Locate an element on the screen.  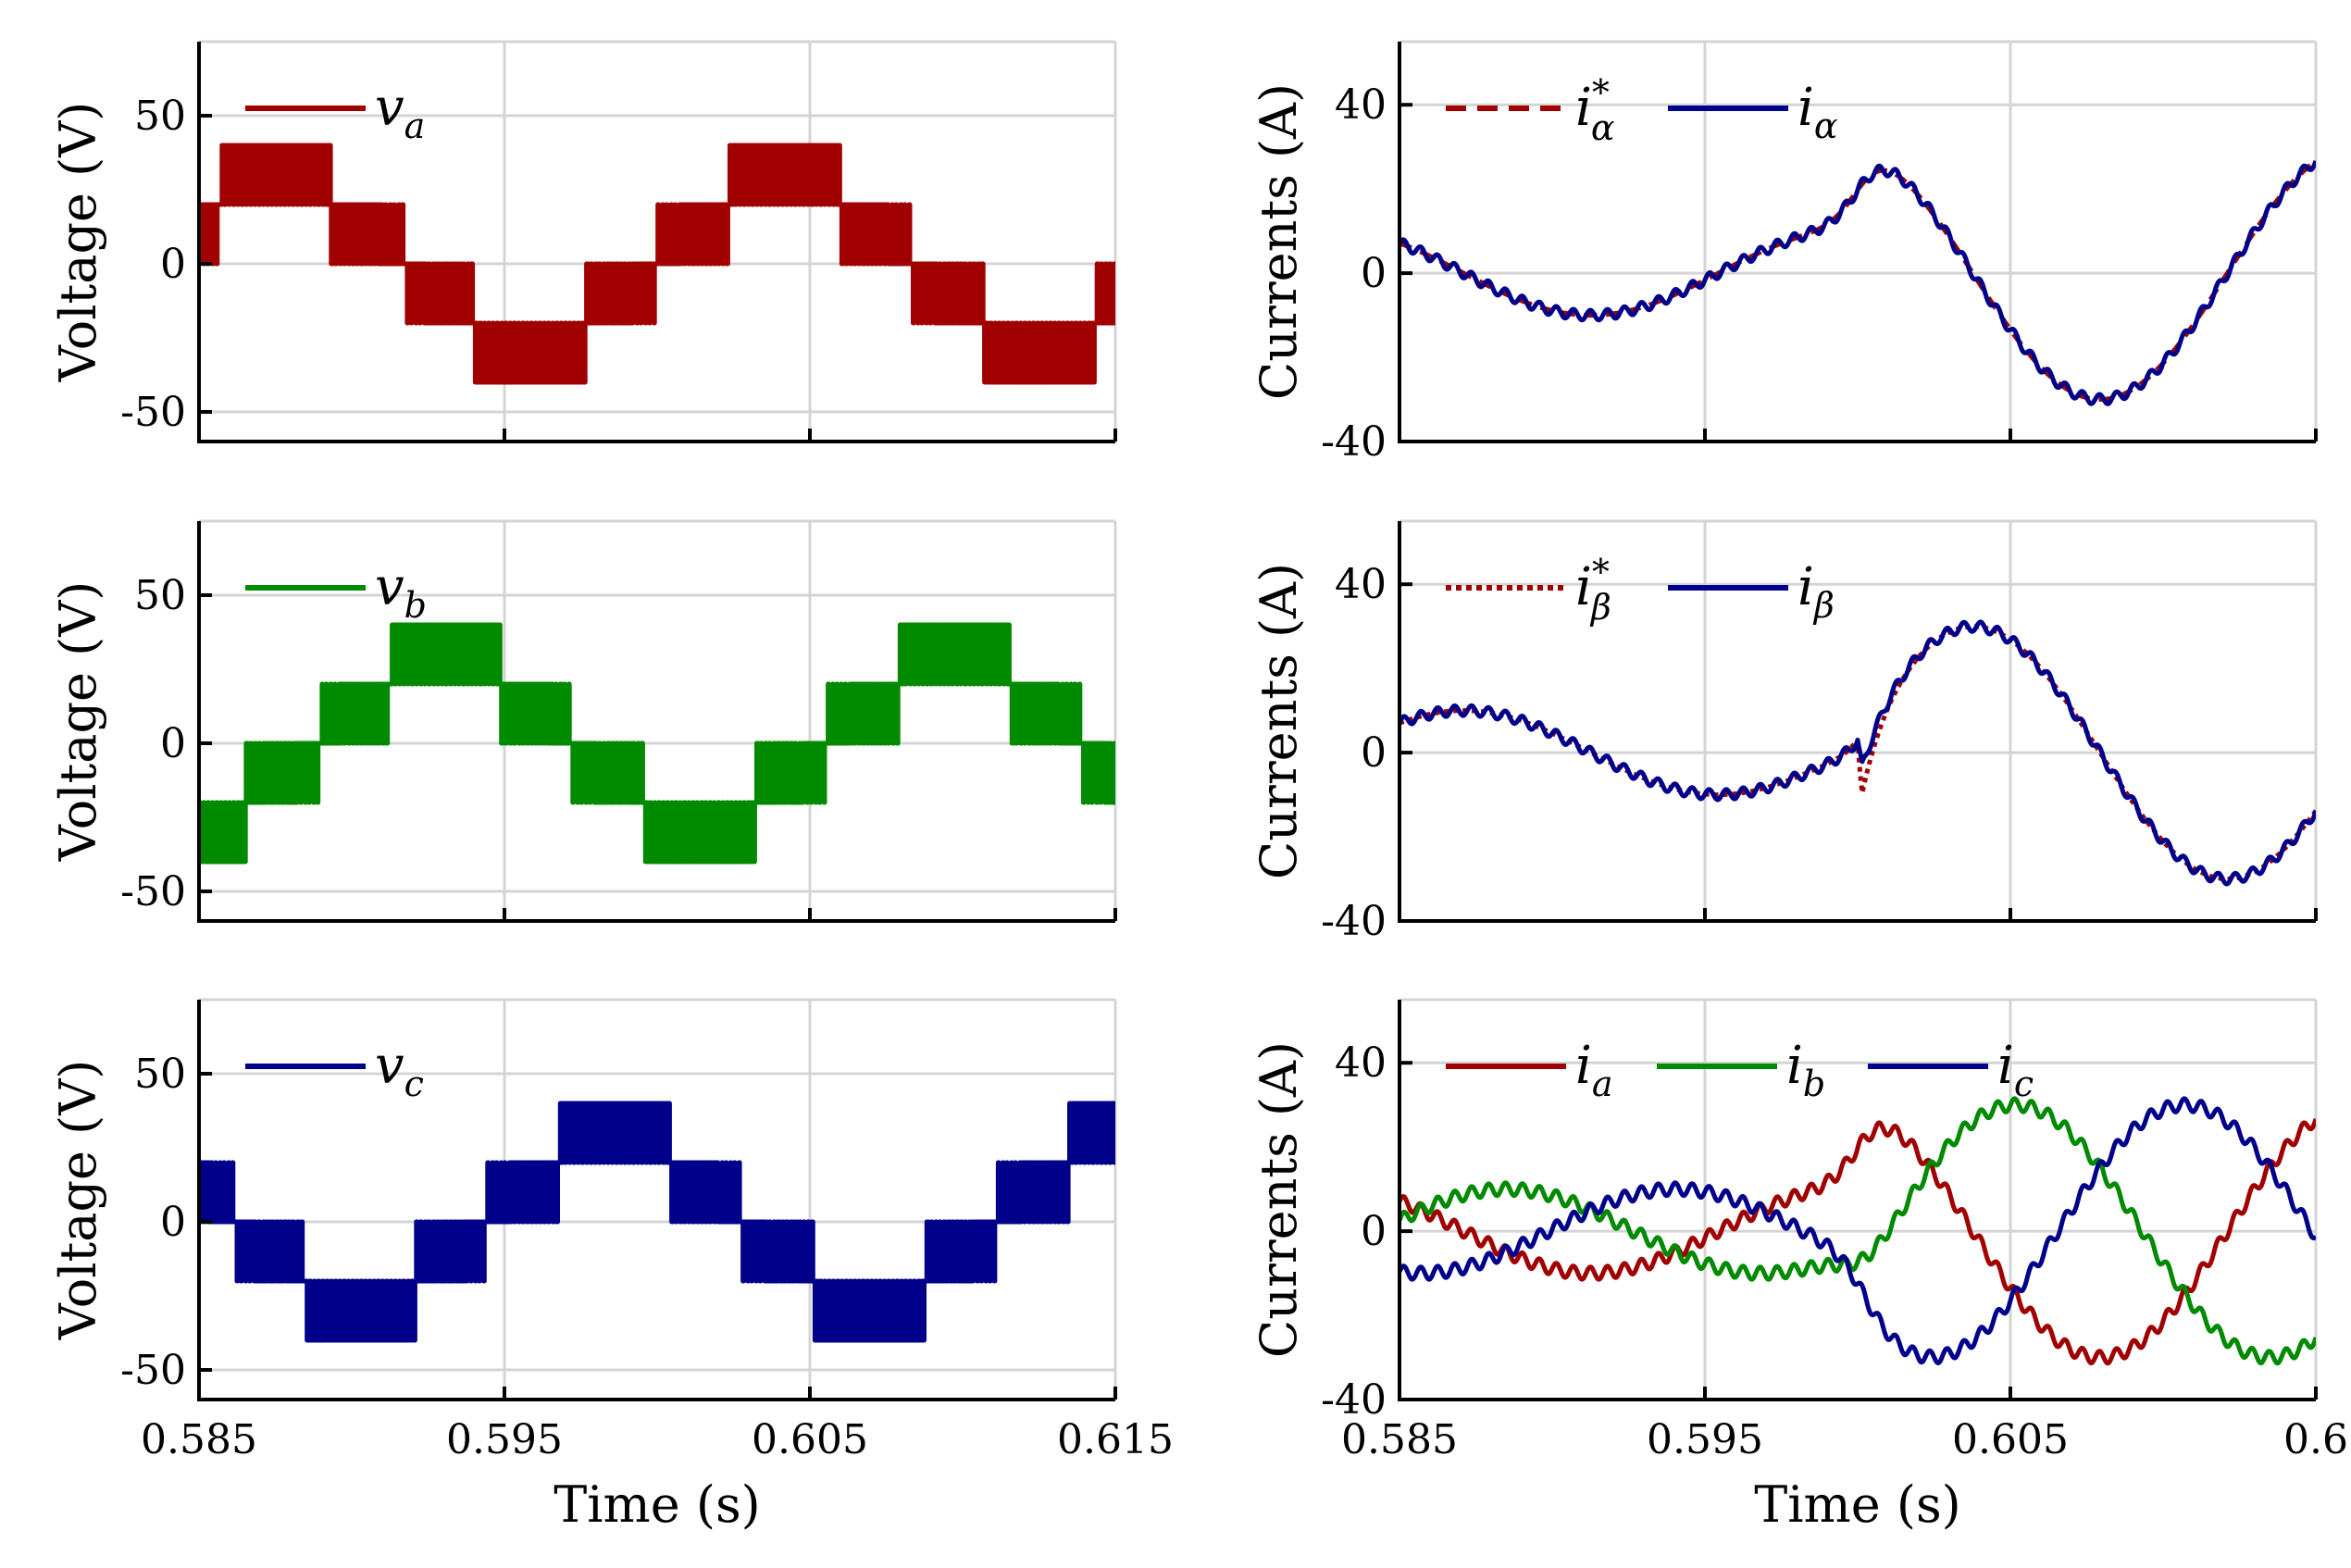
series-line-iα is located at coordinates (1858, 282).